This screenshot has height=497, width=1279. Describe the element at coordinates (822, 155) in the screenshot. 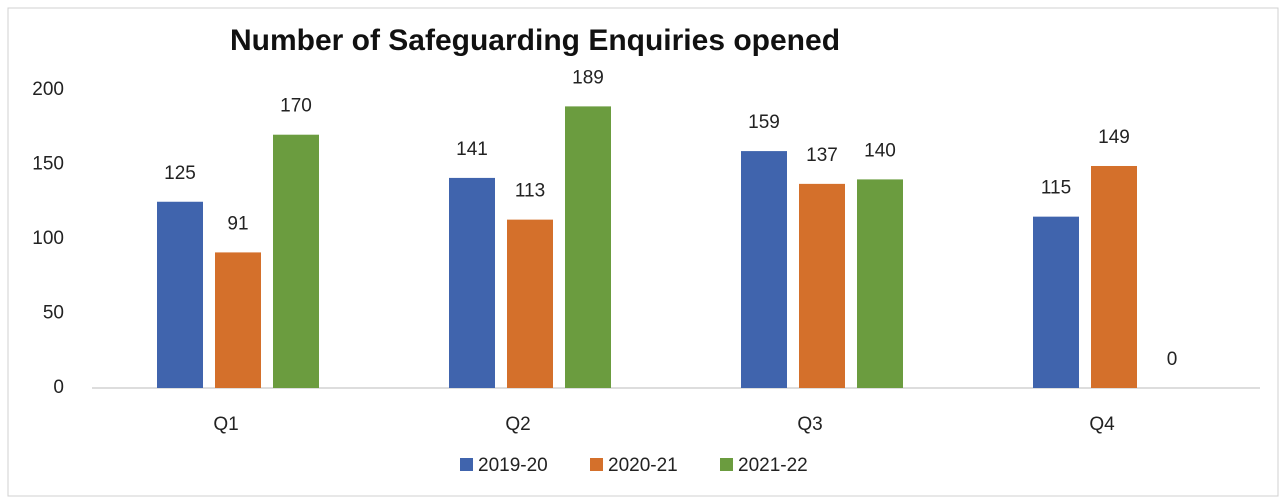

I see `data-label: 137` at that location.